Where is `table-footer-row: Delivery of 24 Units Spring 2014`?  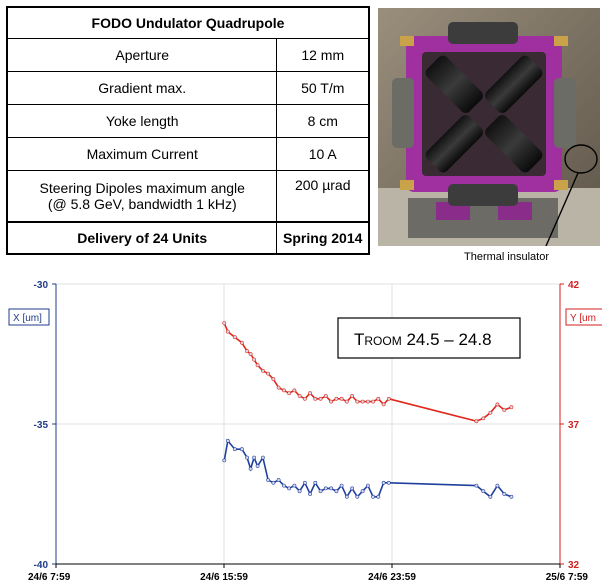
table-footer-row: Delivery of 24 Units Spring 2014 is located at coordinates (188, 238).